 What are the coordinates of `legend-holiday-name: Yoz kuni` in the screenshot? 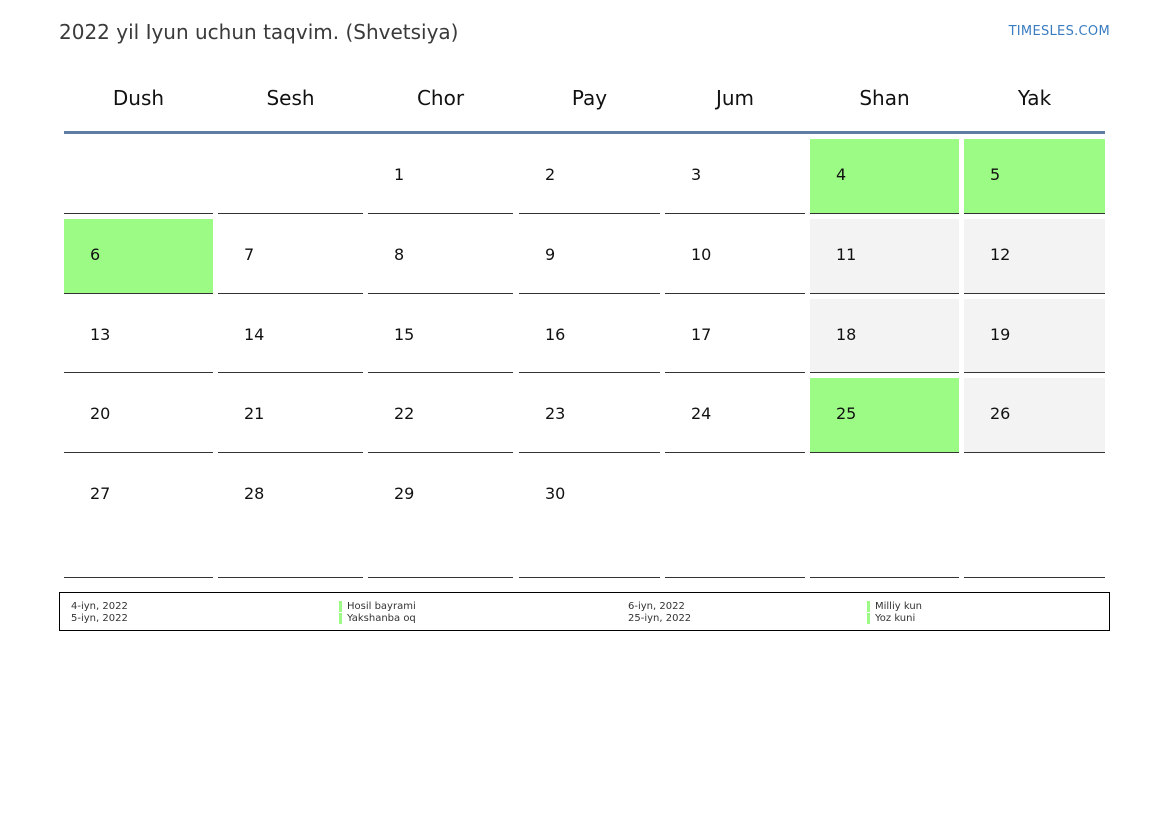 It's located at (895, 618).